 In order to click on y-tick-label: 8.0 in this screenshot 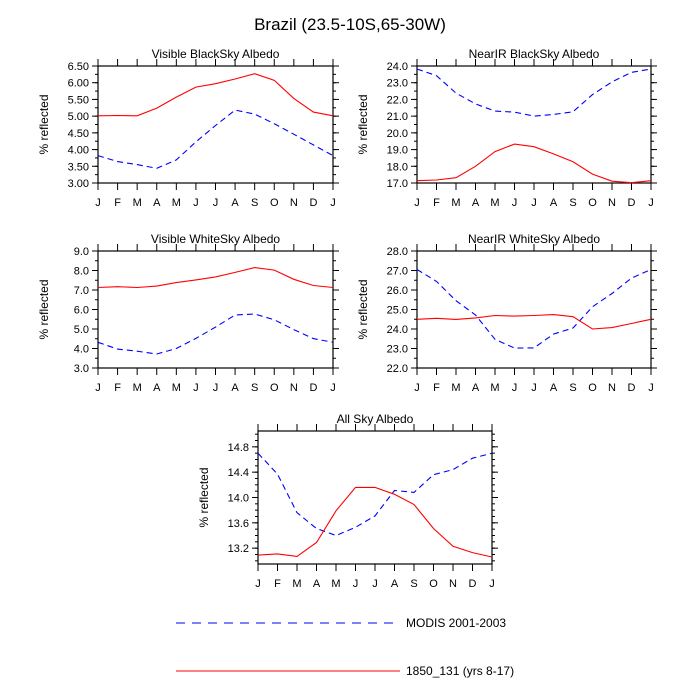, I will do `click(81, 272)`.